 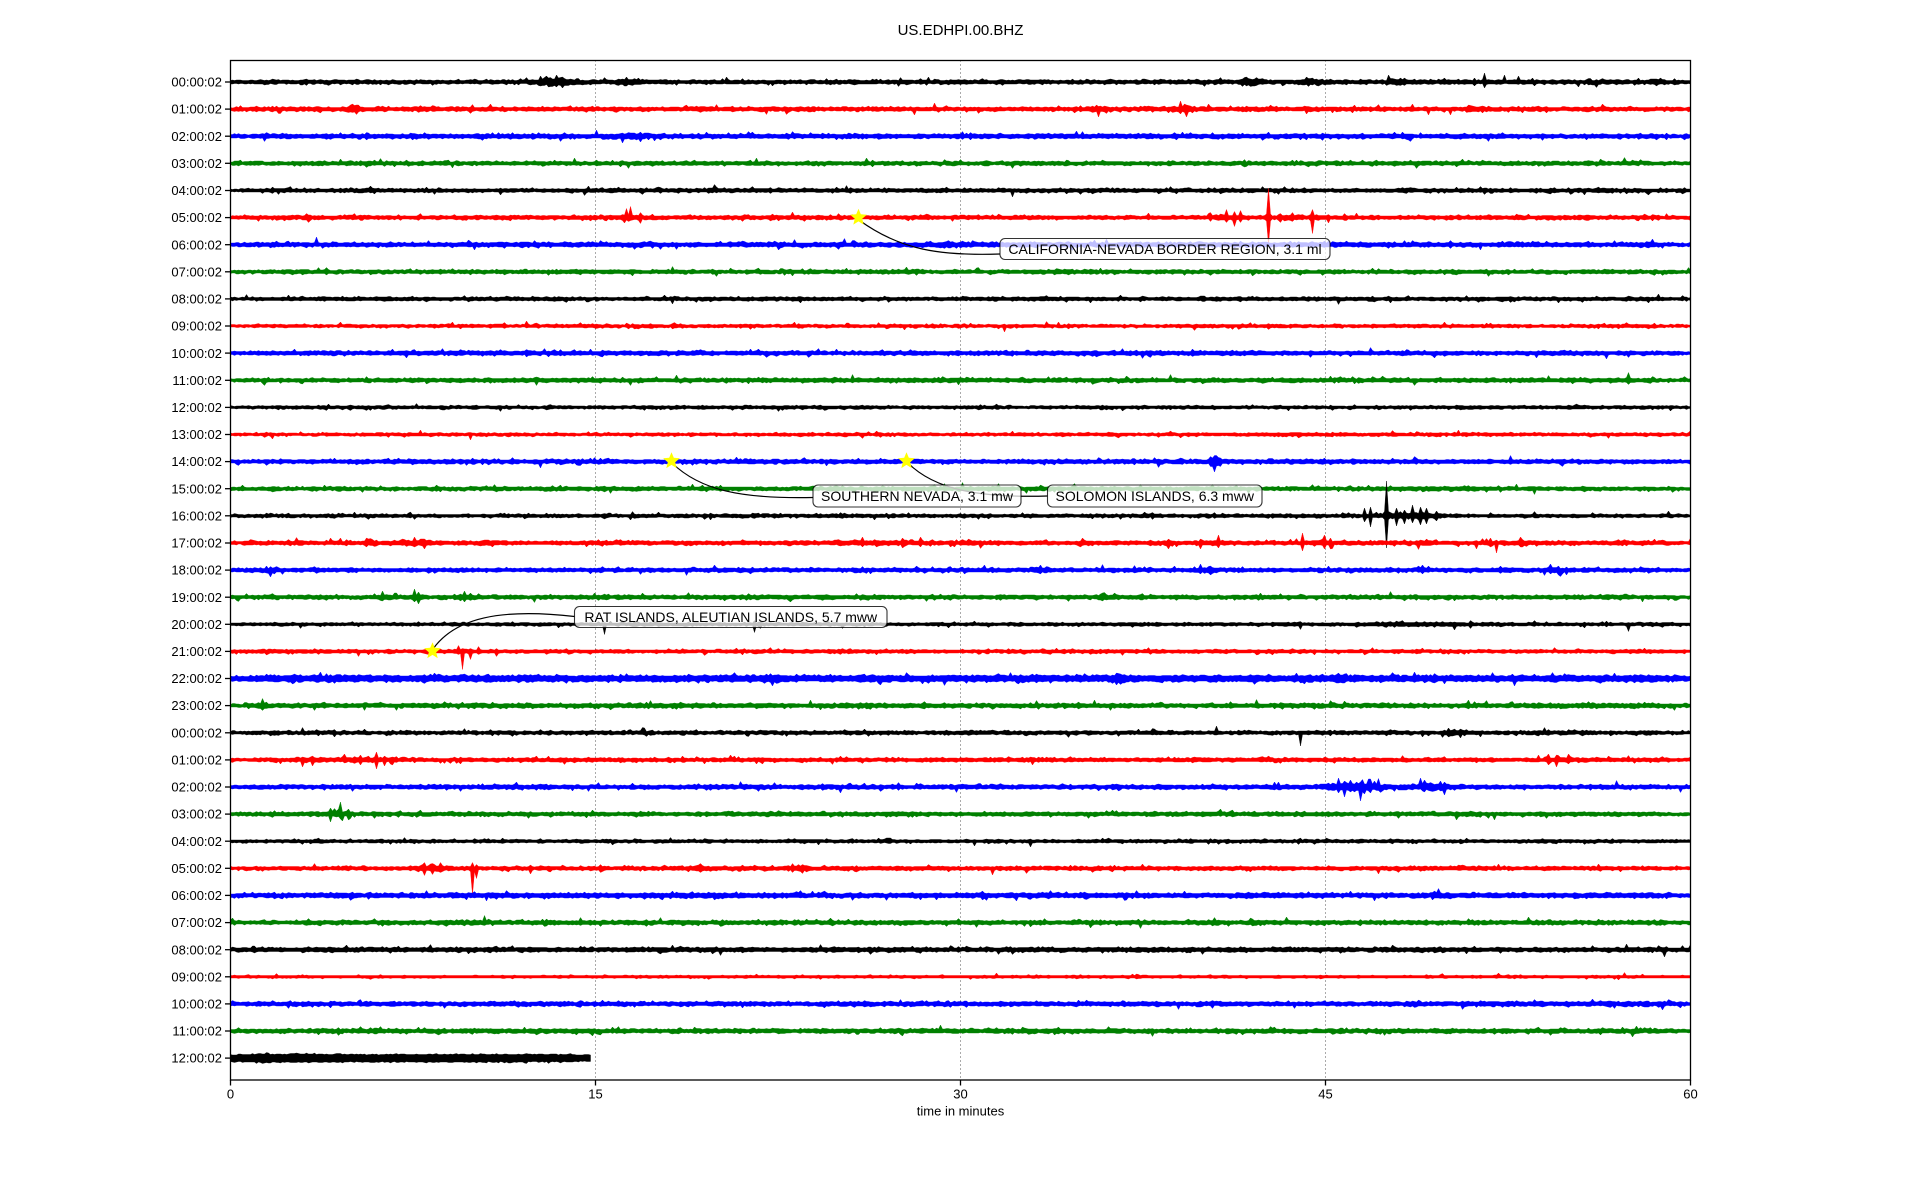 What do you see at coordinates (961, 30) in the screenshot?
I see `svg-text: US.EDHPI.00.BHZ` at bounding box center [961, 30].